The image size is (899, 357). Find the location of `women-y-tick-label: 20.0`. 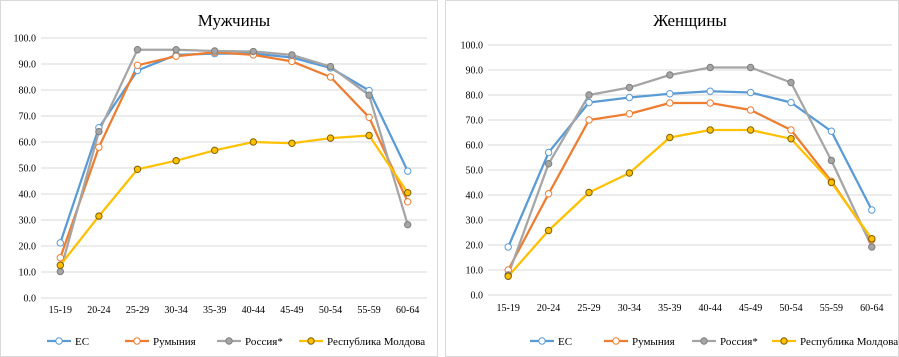

women-y-tick-label: 20.0 is located at coordinates (475, 246).